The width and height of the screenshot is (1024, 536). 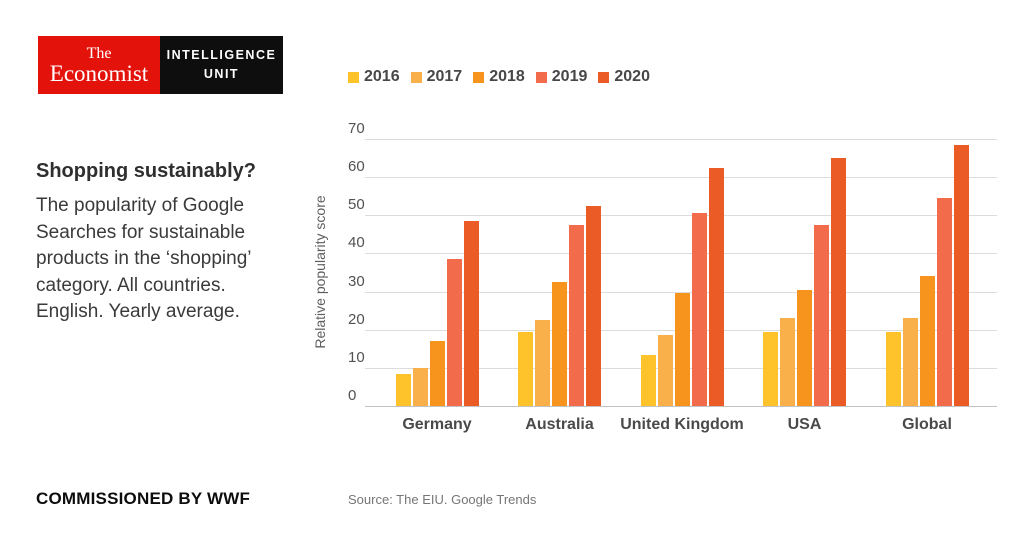 I want to click on legend-swatch-icon-2017, so click(x=416, y=77).